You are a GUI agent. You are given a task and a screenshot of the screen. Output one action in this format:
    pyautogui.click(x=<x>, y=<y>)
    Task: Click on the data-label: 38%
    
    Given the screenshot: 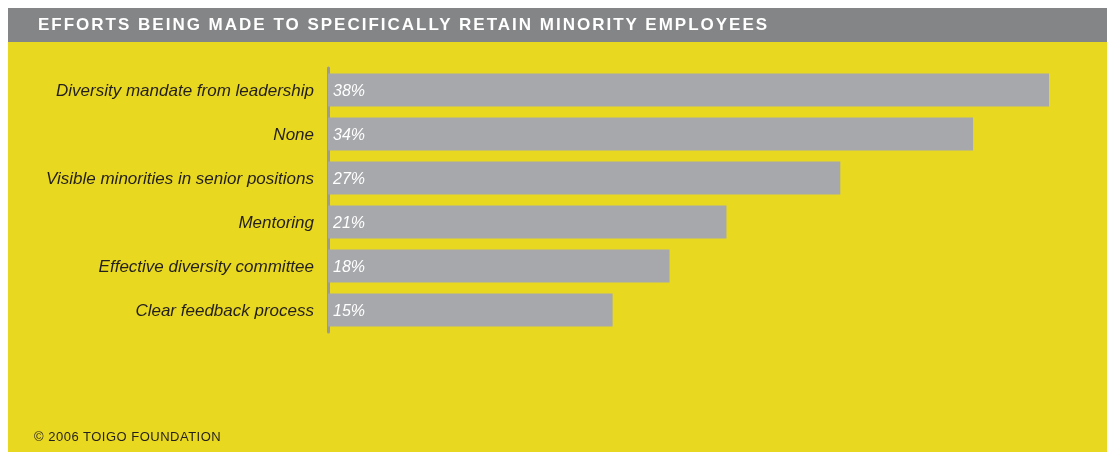 What is the action you would take?
    pyautogui.click(x=349, y=90)
    